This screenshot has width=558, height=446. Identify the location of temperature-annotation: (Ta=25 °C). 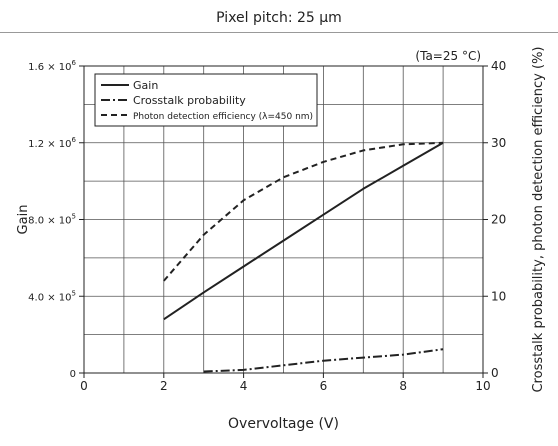
(448, 56).